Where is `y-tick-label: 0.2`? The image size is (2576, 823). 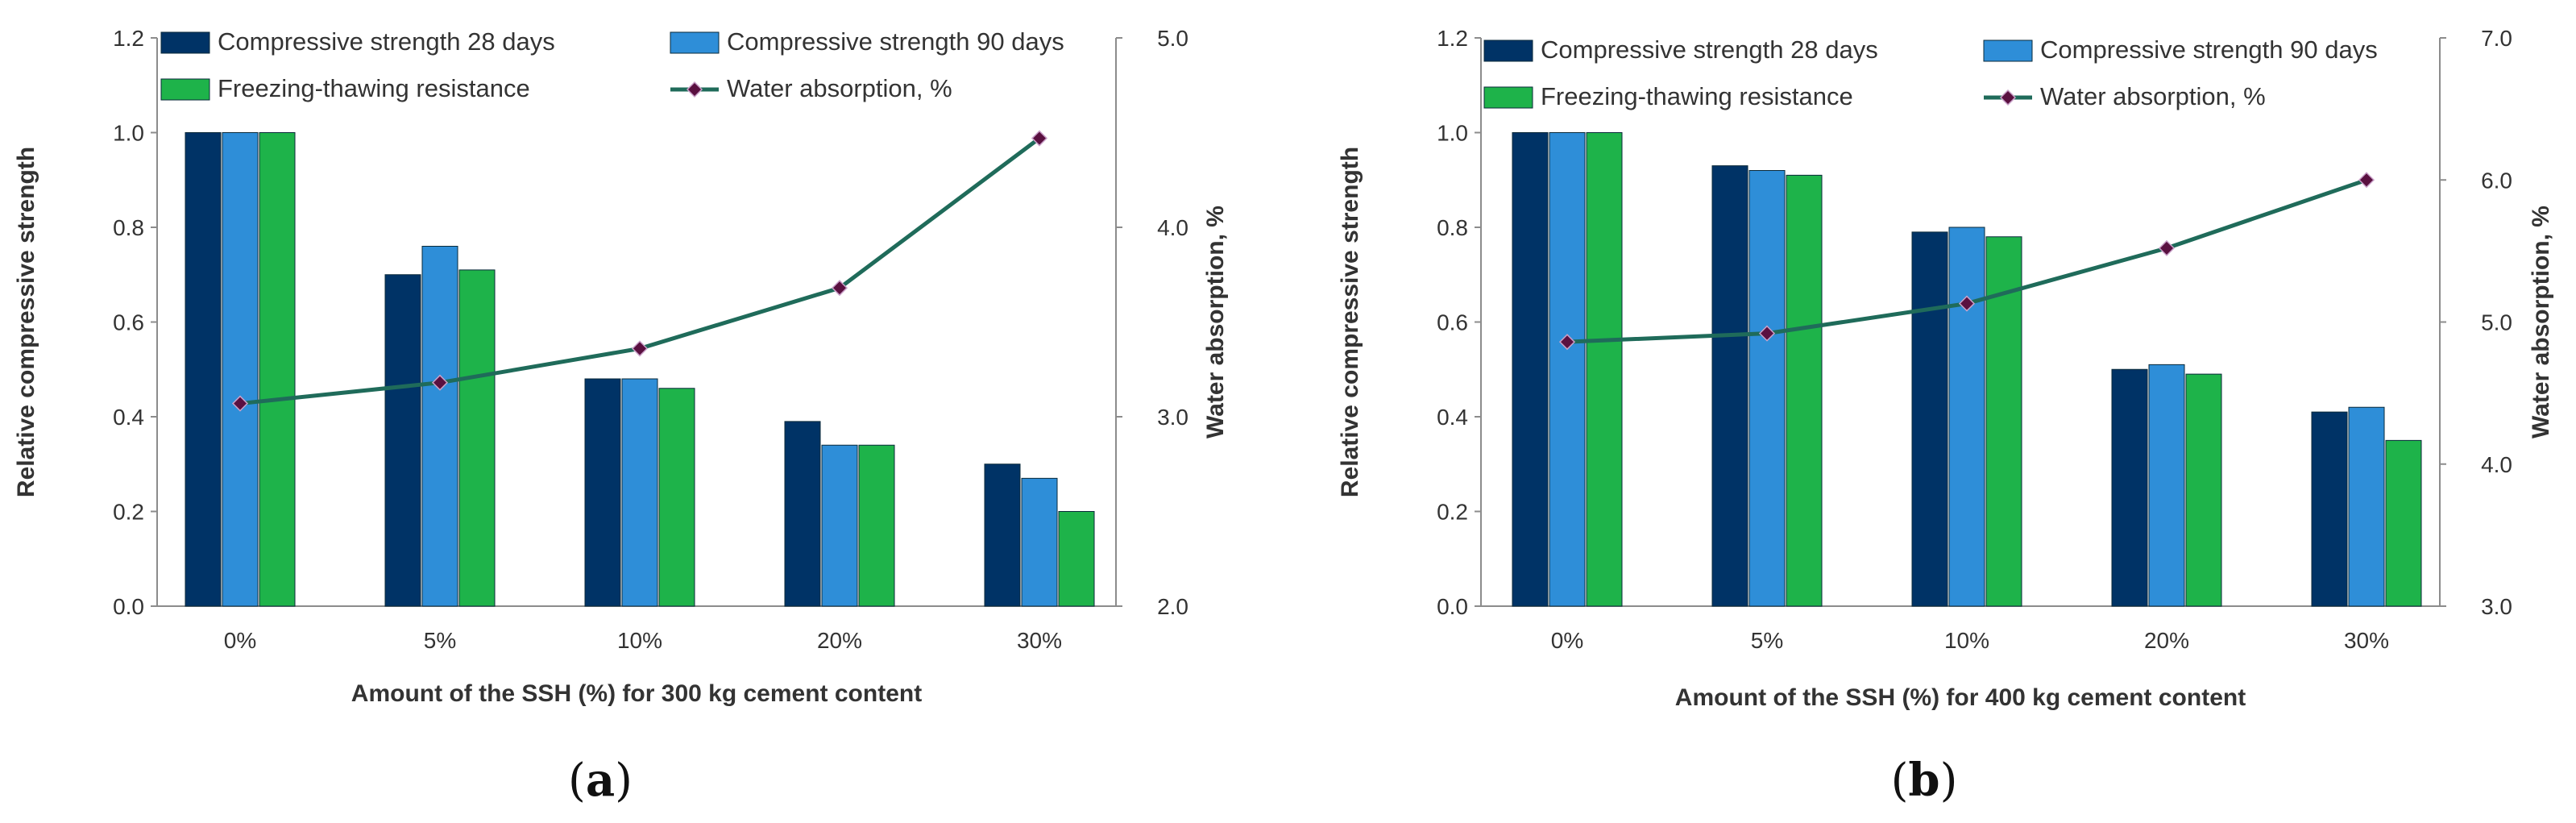 y-tick-label: 0.2 is located at coordinates (1452, 512).